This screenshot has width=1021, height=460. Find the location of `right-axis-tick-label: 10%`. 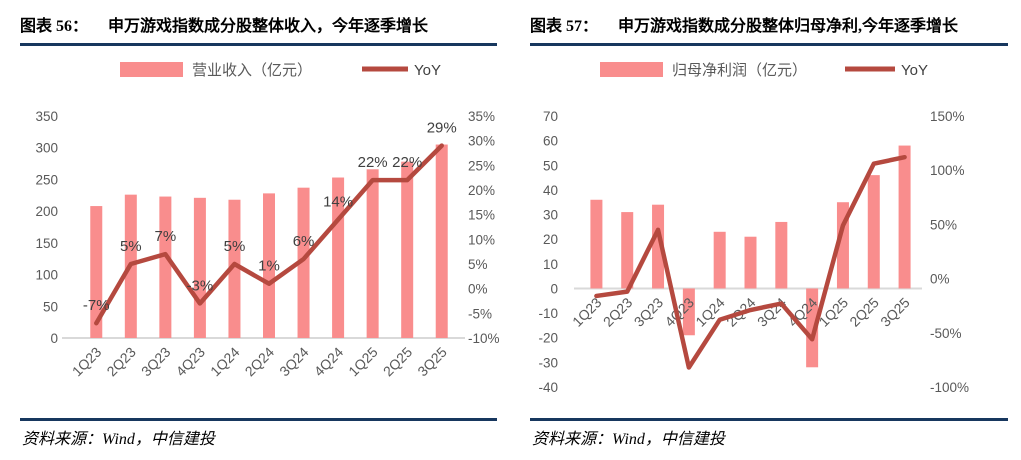

right-axis-tick-label: 10% is located at coordinates (481, 239).